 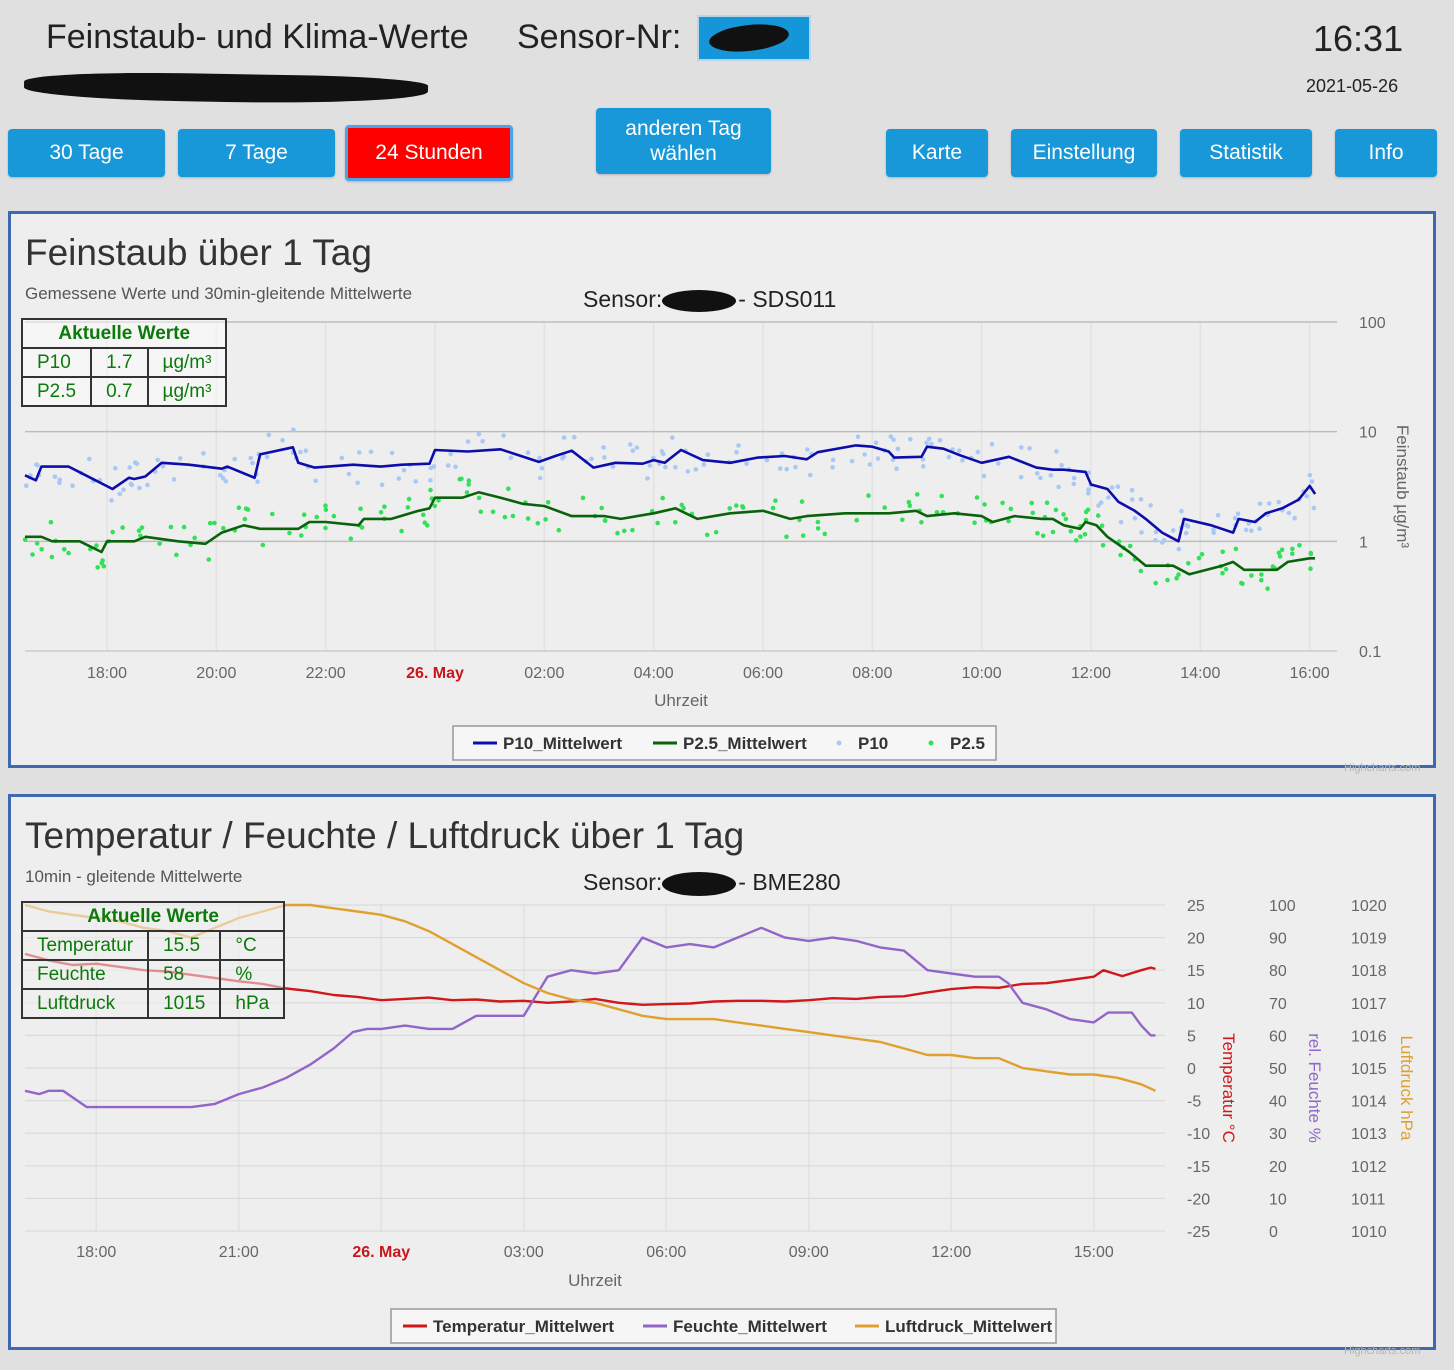 I want to click on settings-button: Einstellung, so click(x=1084, y=153).